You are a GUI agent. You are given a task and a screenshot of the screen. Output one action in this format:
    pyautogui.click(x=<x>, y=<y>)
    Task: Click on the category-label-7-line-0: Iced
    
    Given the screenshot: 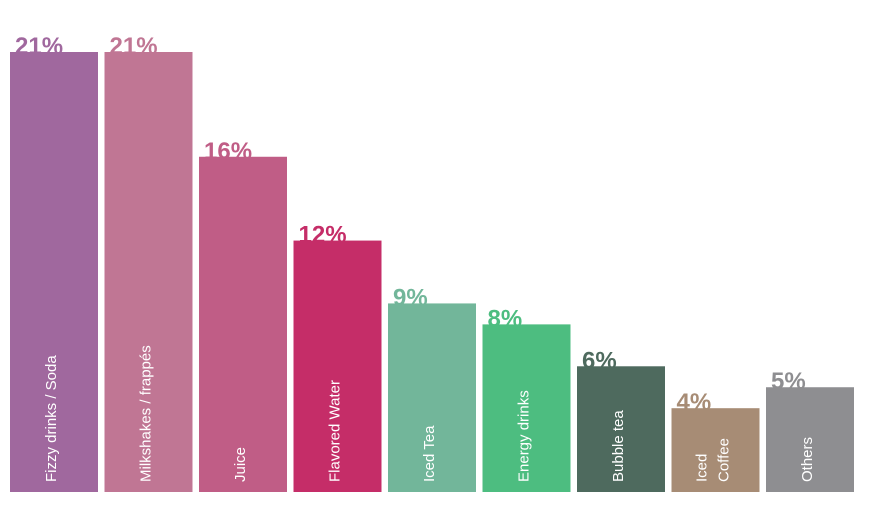 What is the action you would take?
    pyautogui.click(x=702, y=468)
    